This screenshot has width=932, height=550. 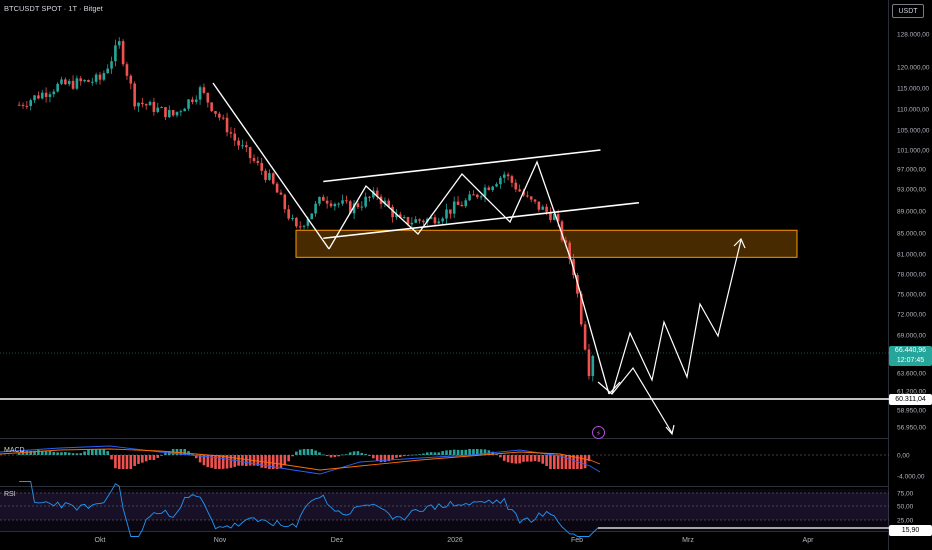 I want to click on projection-down-start, so click(x=614, y=388).